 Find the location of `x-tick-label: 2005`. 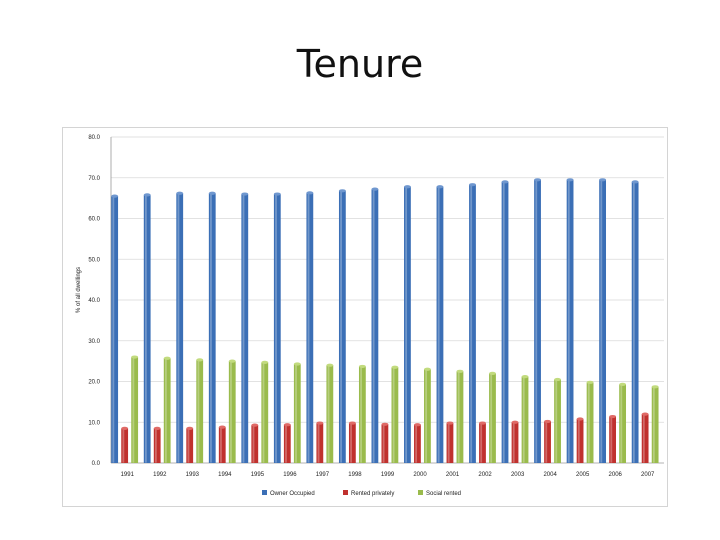

x-tick-label: 2005 is located at coordinates (583, 475).